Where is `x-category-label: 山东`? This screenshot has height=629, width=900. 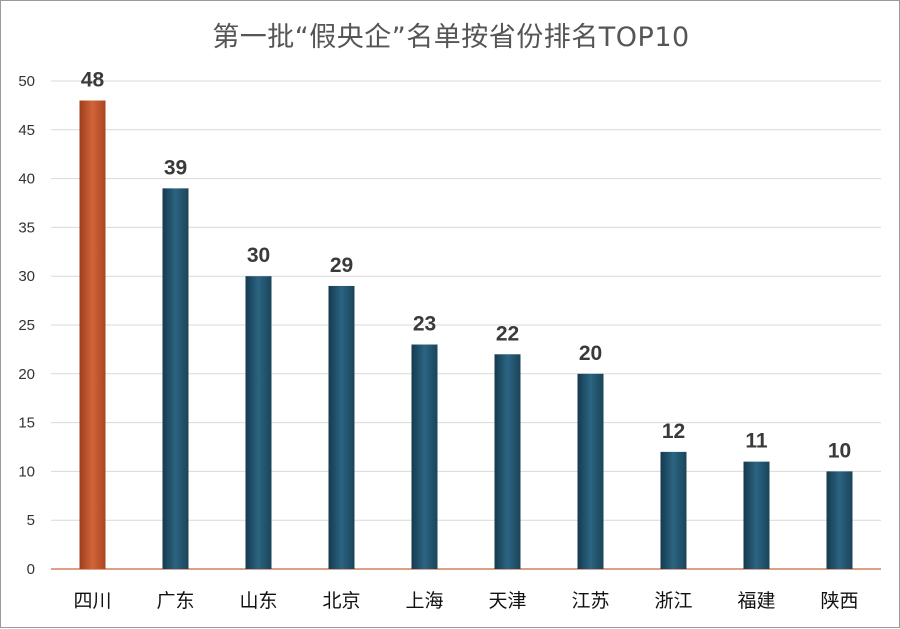 x-category-label: 山东 is located at coordinates (258, 601).